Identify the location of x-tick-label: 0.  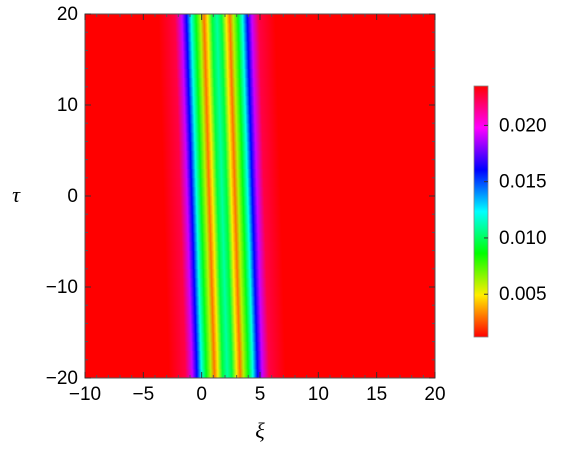
(201, 394).